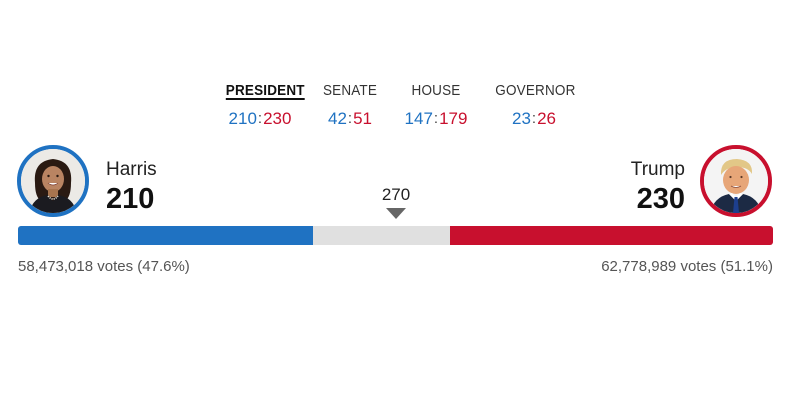 This screenshot has width=800, height=417. Describe the element at coordinates (535, 90) in the screenshot. I see `tab-governor-label: GOVERNOR` at that location.